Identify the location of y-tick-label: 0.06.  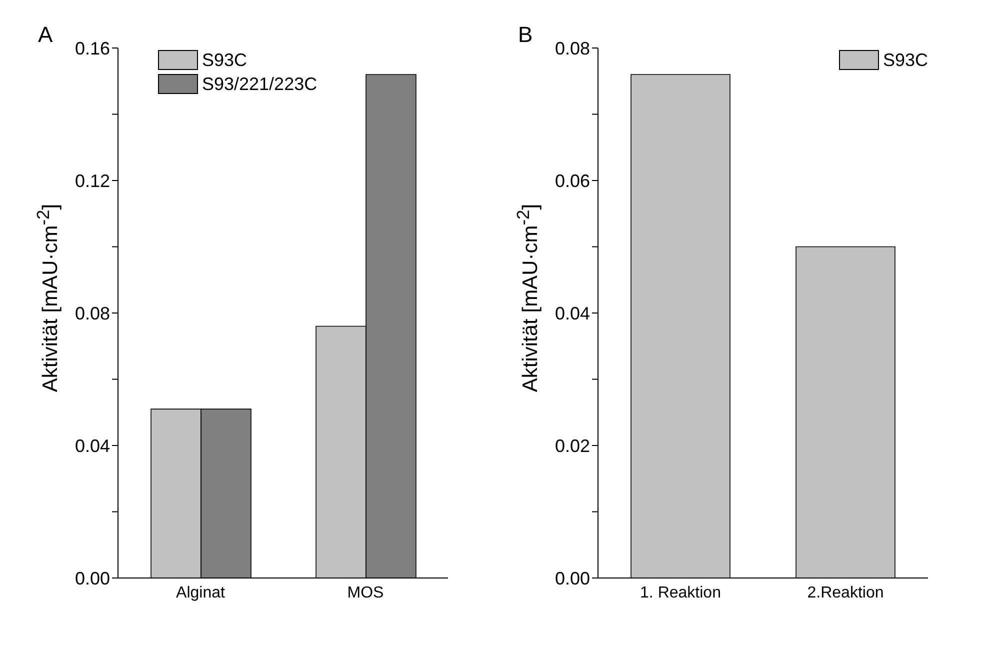
(572, 180).